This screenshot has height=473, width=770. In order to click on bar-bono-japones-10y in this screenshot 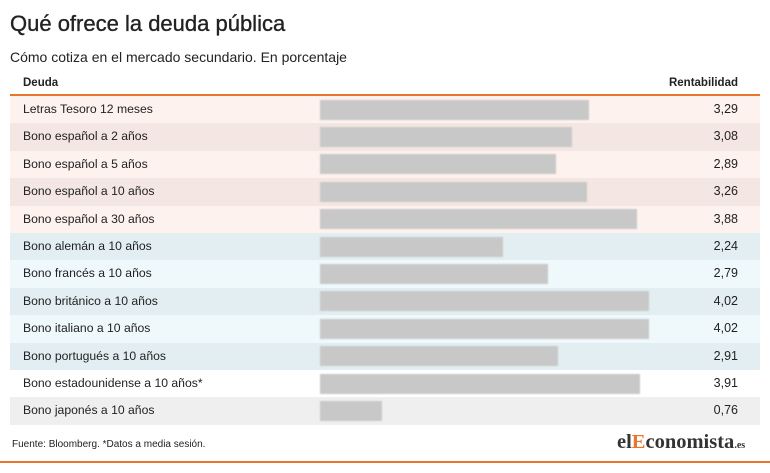, I will do `click(351, 410)`.